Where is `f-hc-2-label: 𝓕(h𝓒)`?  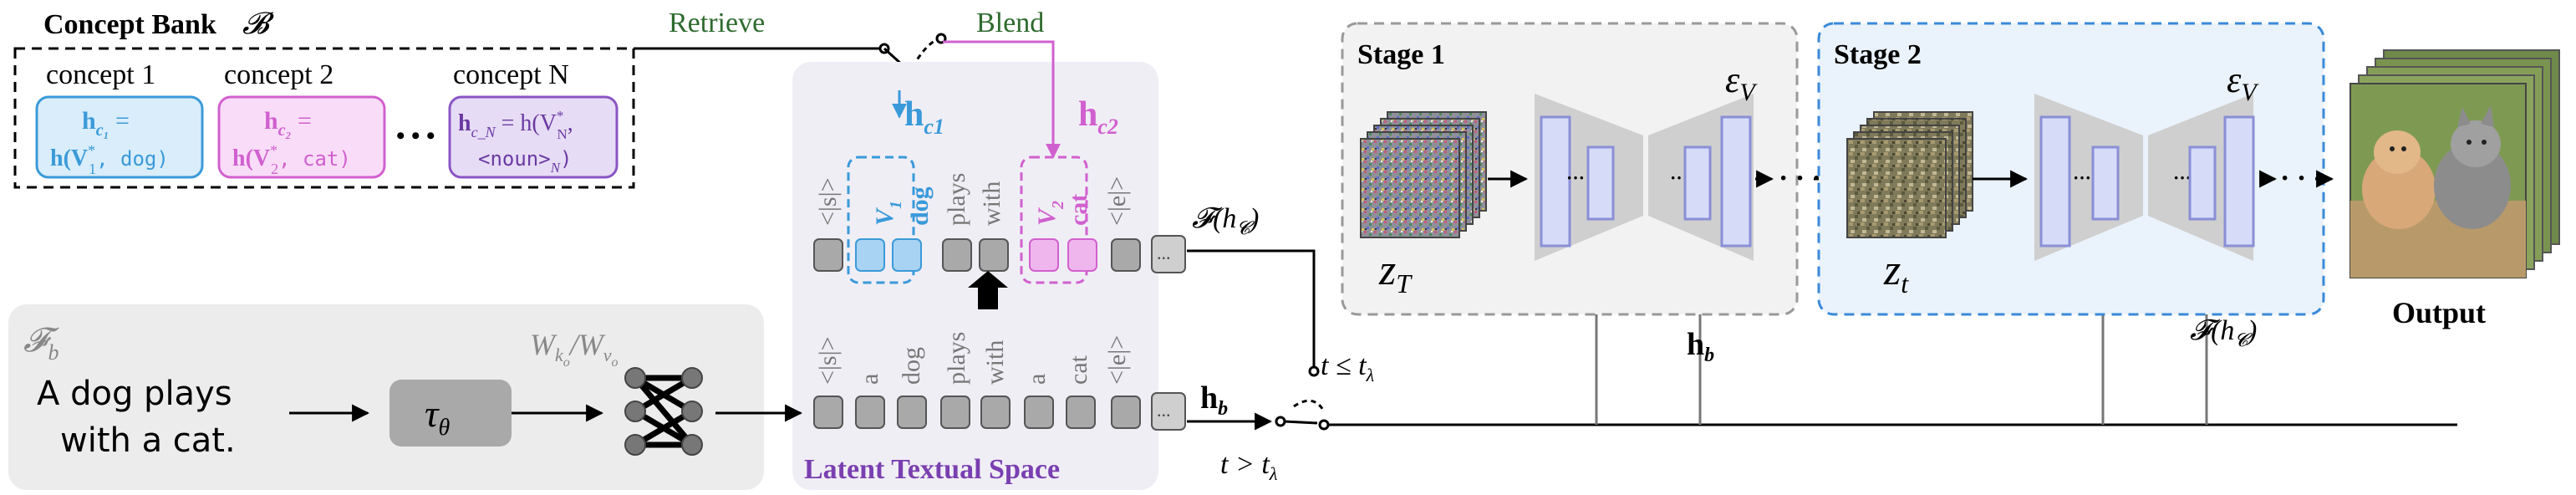
f-hc-2-label: 𝓕(h𝓒) is located at coordinates (2223, 332).